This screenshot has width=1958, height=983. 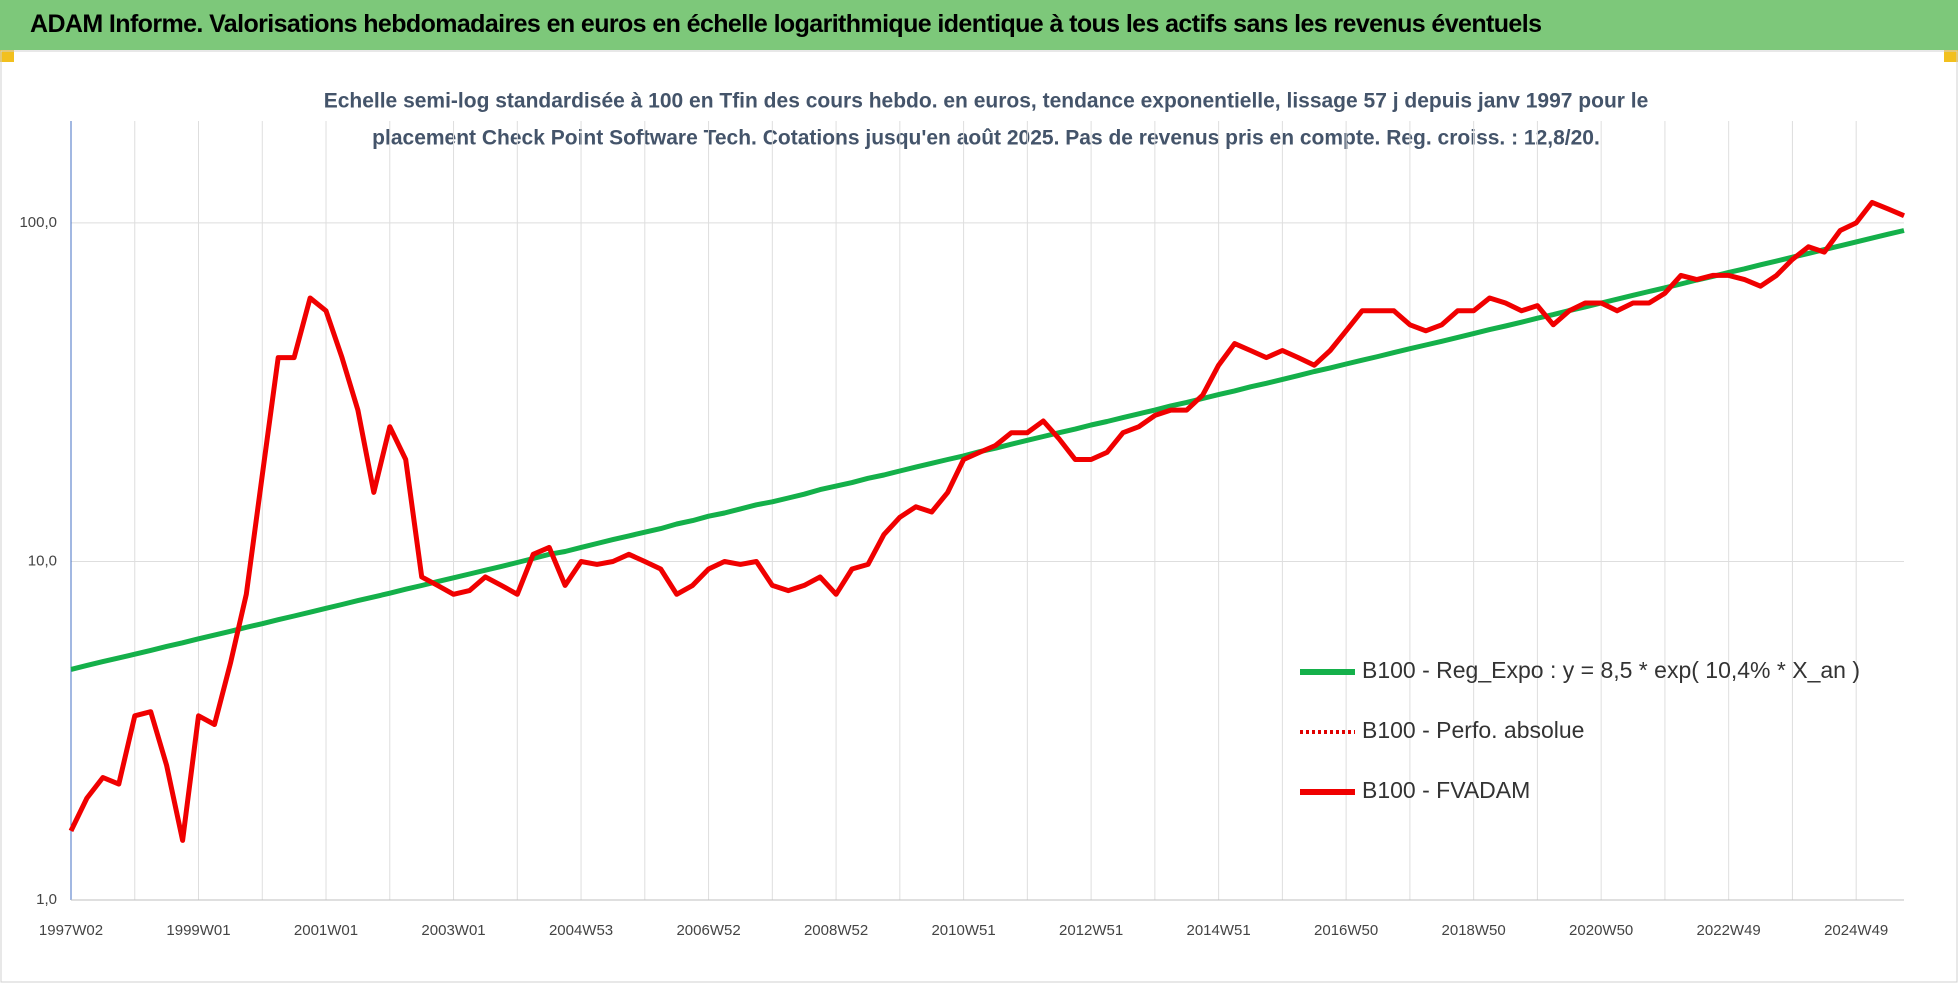 What do you see at coordinates (1091, 930) in the screenshot?
I see `x-tick-label: 2012W51` at bounding box center [1091, 930].